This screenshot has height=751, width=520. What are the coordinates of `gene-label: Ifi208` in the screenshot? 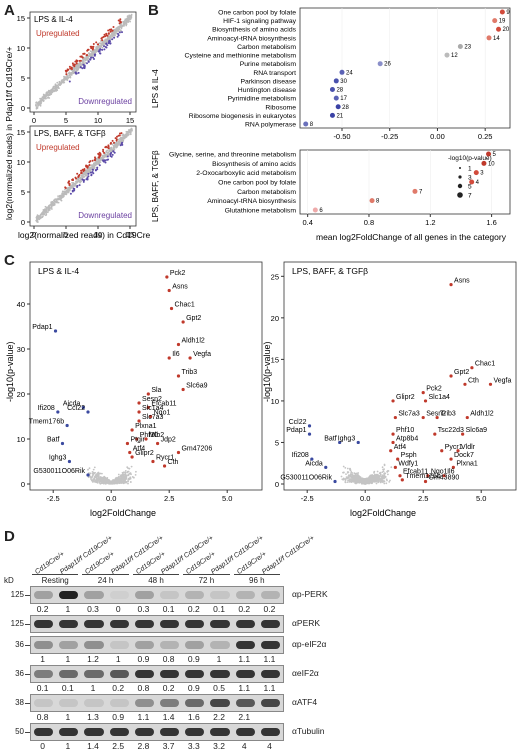 It's located at (300, 455).